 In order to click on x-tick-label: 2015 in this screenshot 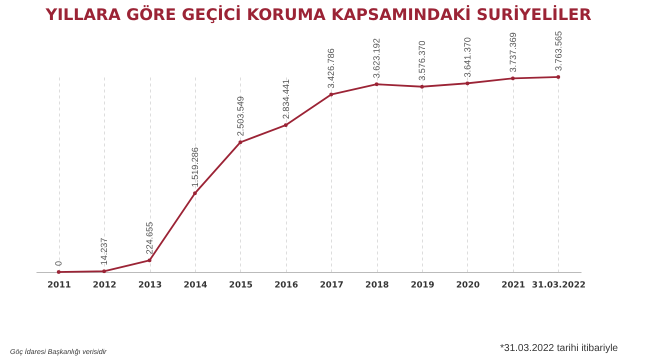, I will do `click(241, 285)`.